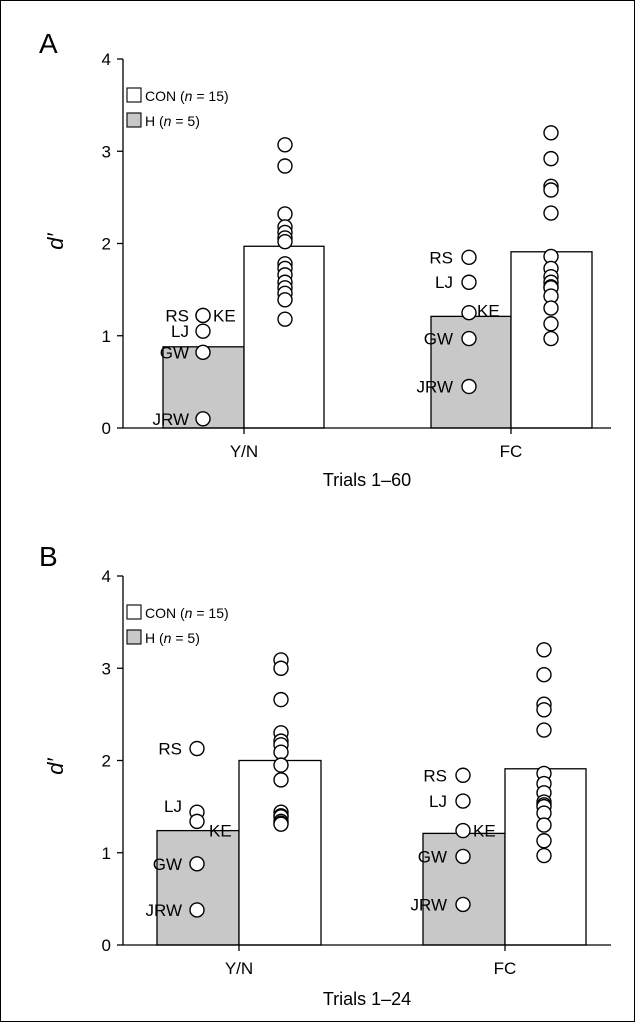 This screenshot has width=635, height=1023. I want to click on bar-con-yn, so click(280, 852).